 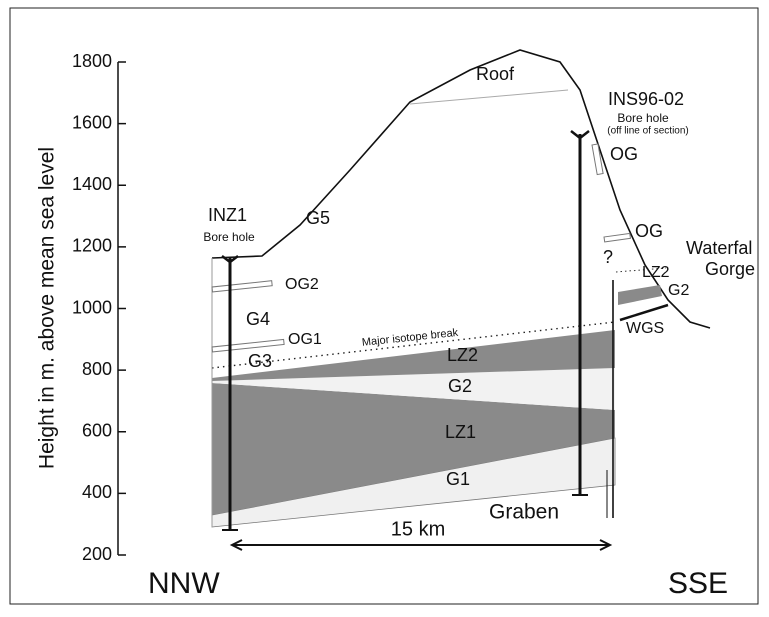 I want to click on inz1-top, so click(x=230, y=259).